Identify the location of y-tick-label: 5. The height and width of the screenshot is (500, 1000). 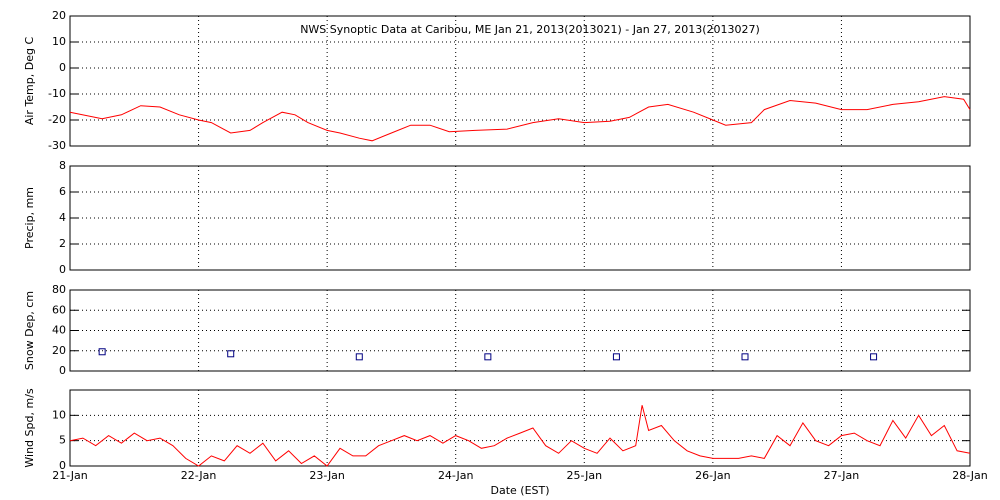
(62, 440).